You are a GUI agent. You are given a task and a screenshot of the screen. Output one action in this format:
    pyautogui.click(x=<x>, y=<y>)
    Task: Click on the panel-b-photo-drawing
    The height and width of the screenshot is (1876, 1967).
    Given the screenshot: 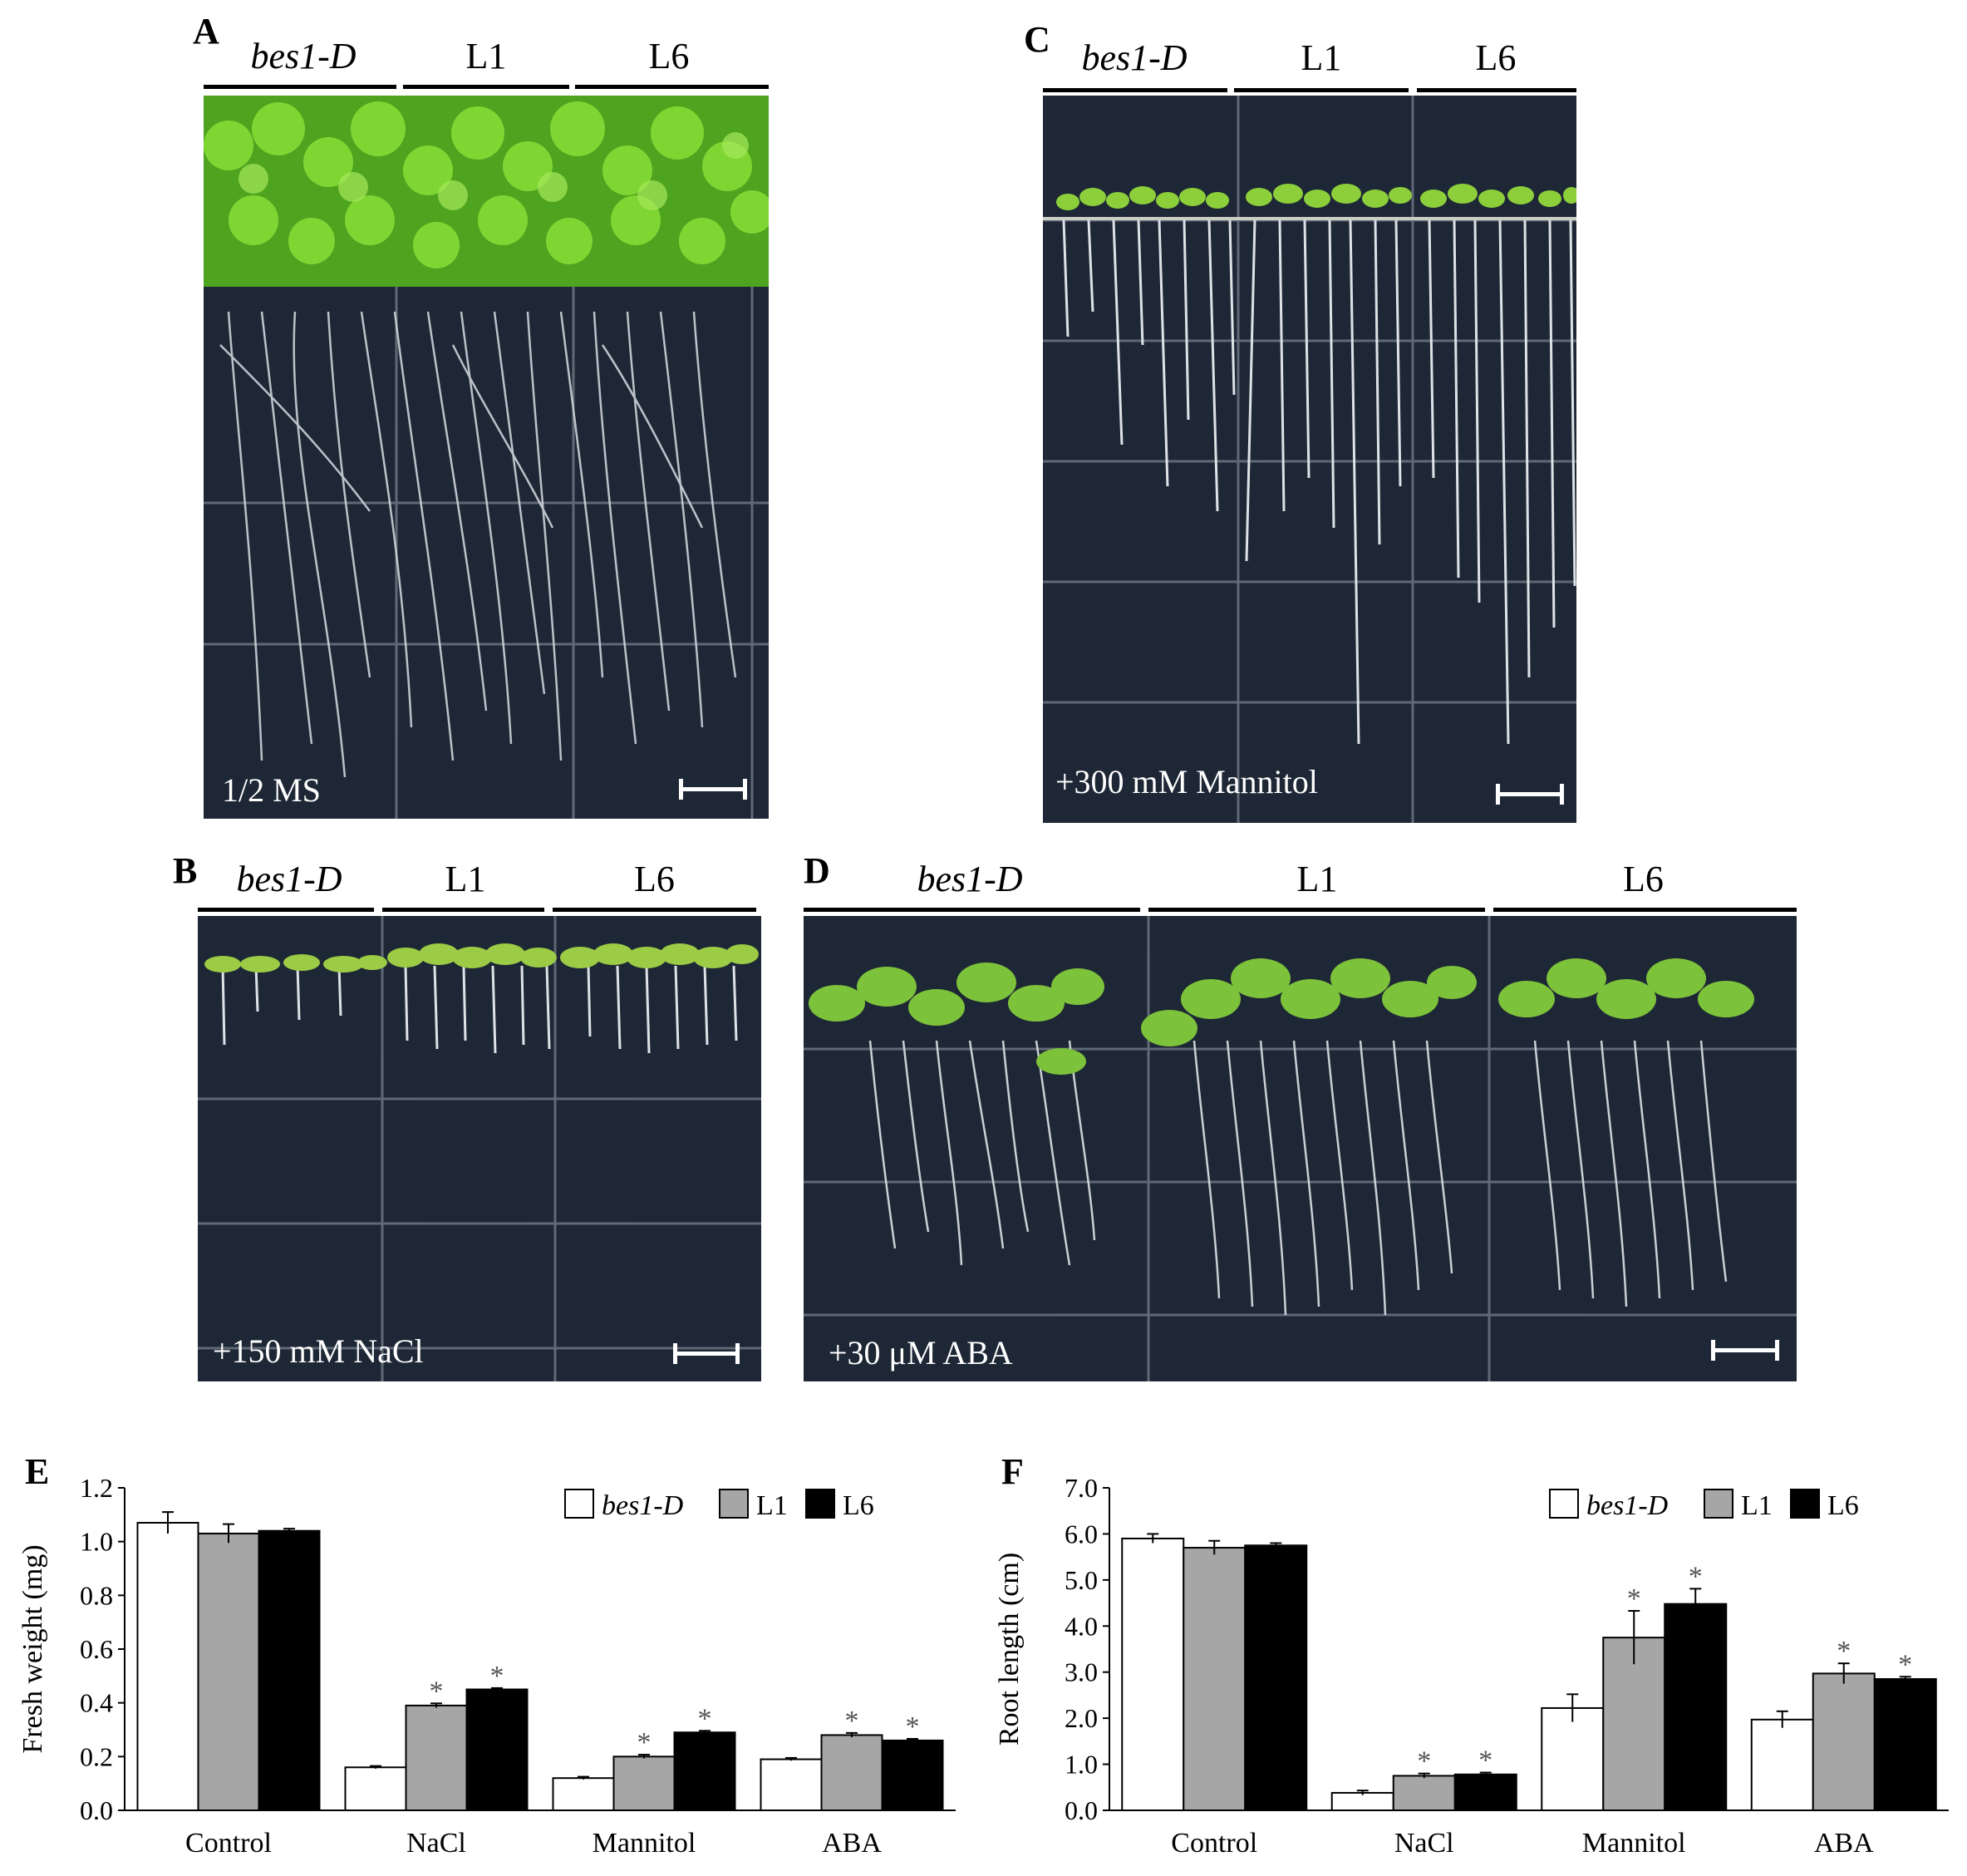 What is the action you would take?
    pyautogui.click(x=480, y=1148)
    